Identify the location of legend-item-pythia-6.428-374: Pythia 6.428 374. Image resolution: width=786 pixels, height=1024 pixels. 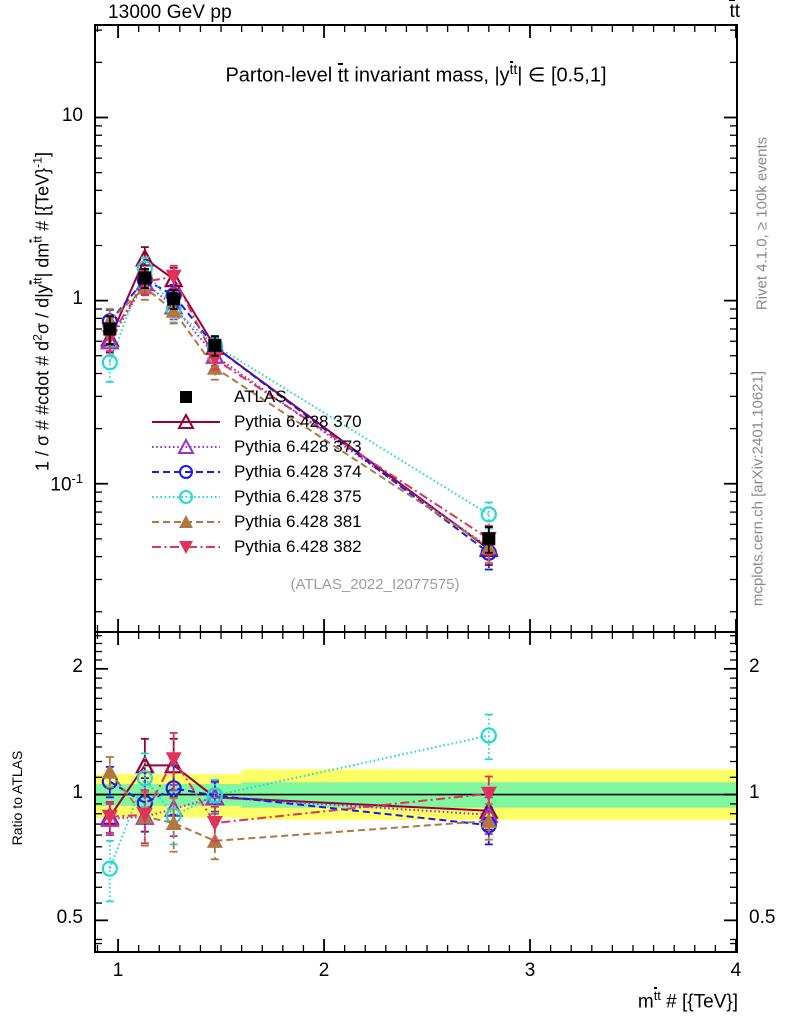
(256, 471).